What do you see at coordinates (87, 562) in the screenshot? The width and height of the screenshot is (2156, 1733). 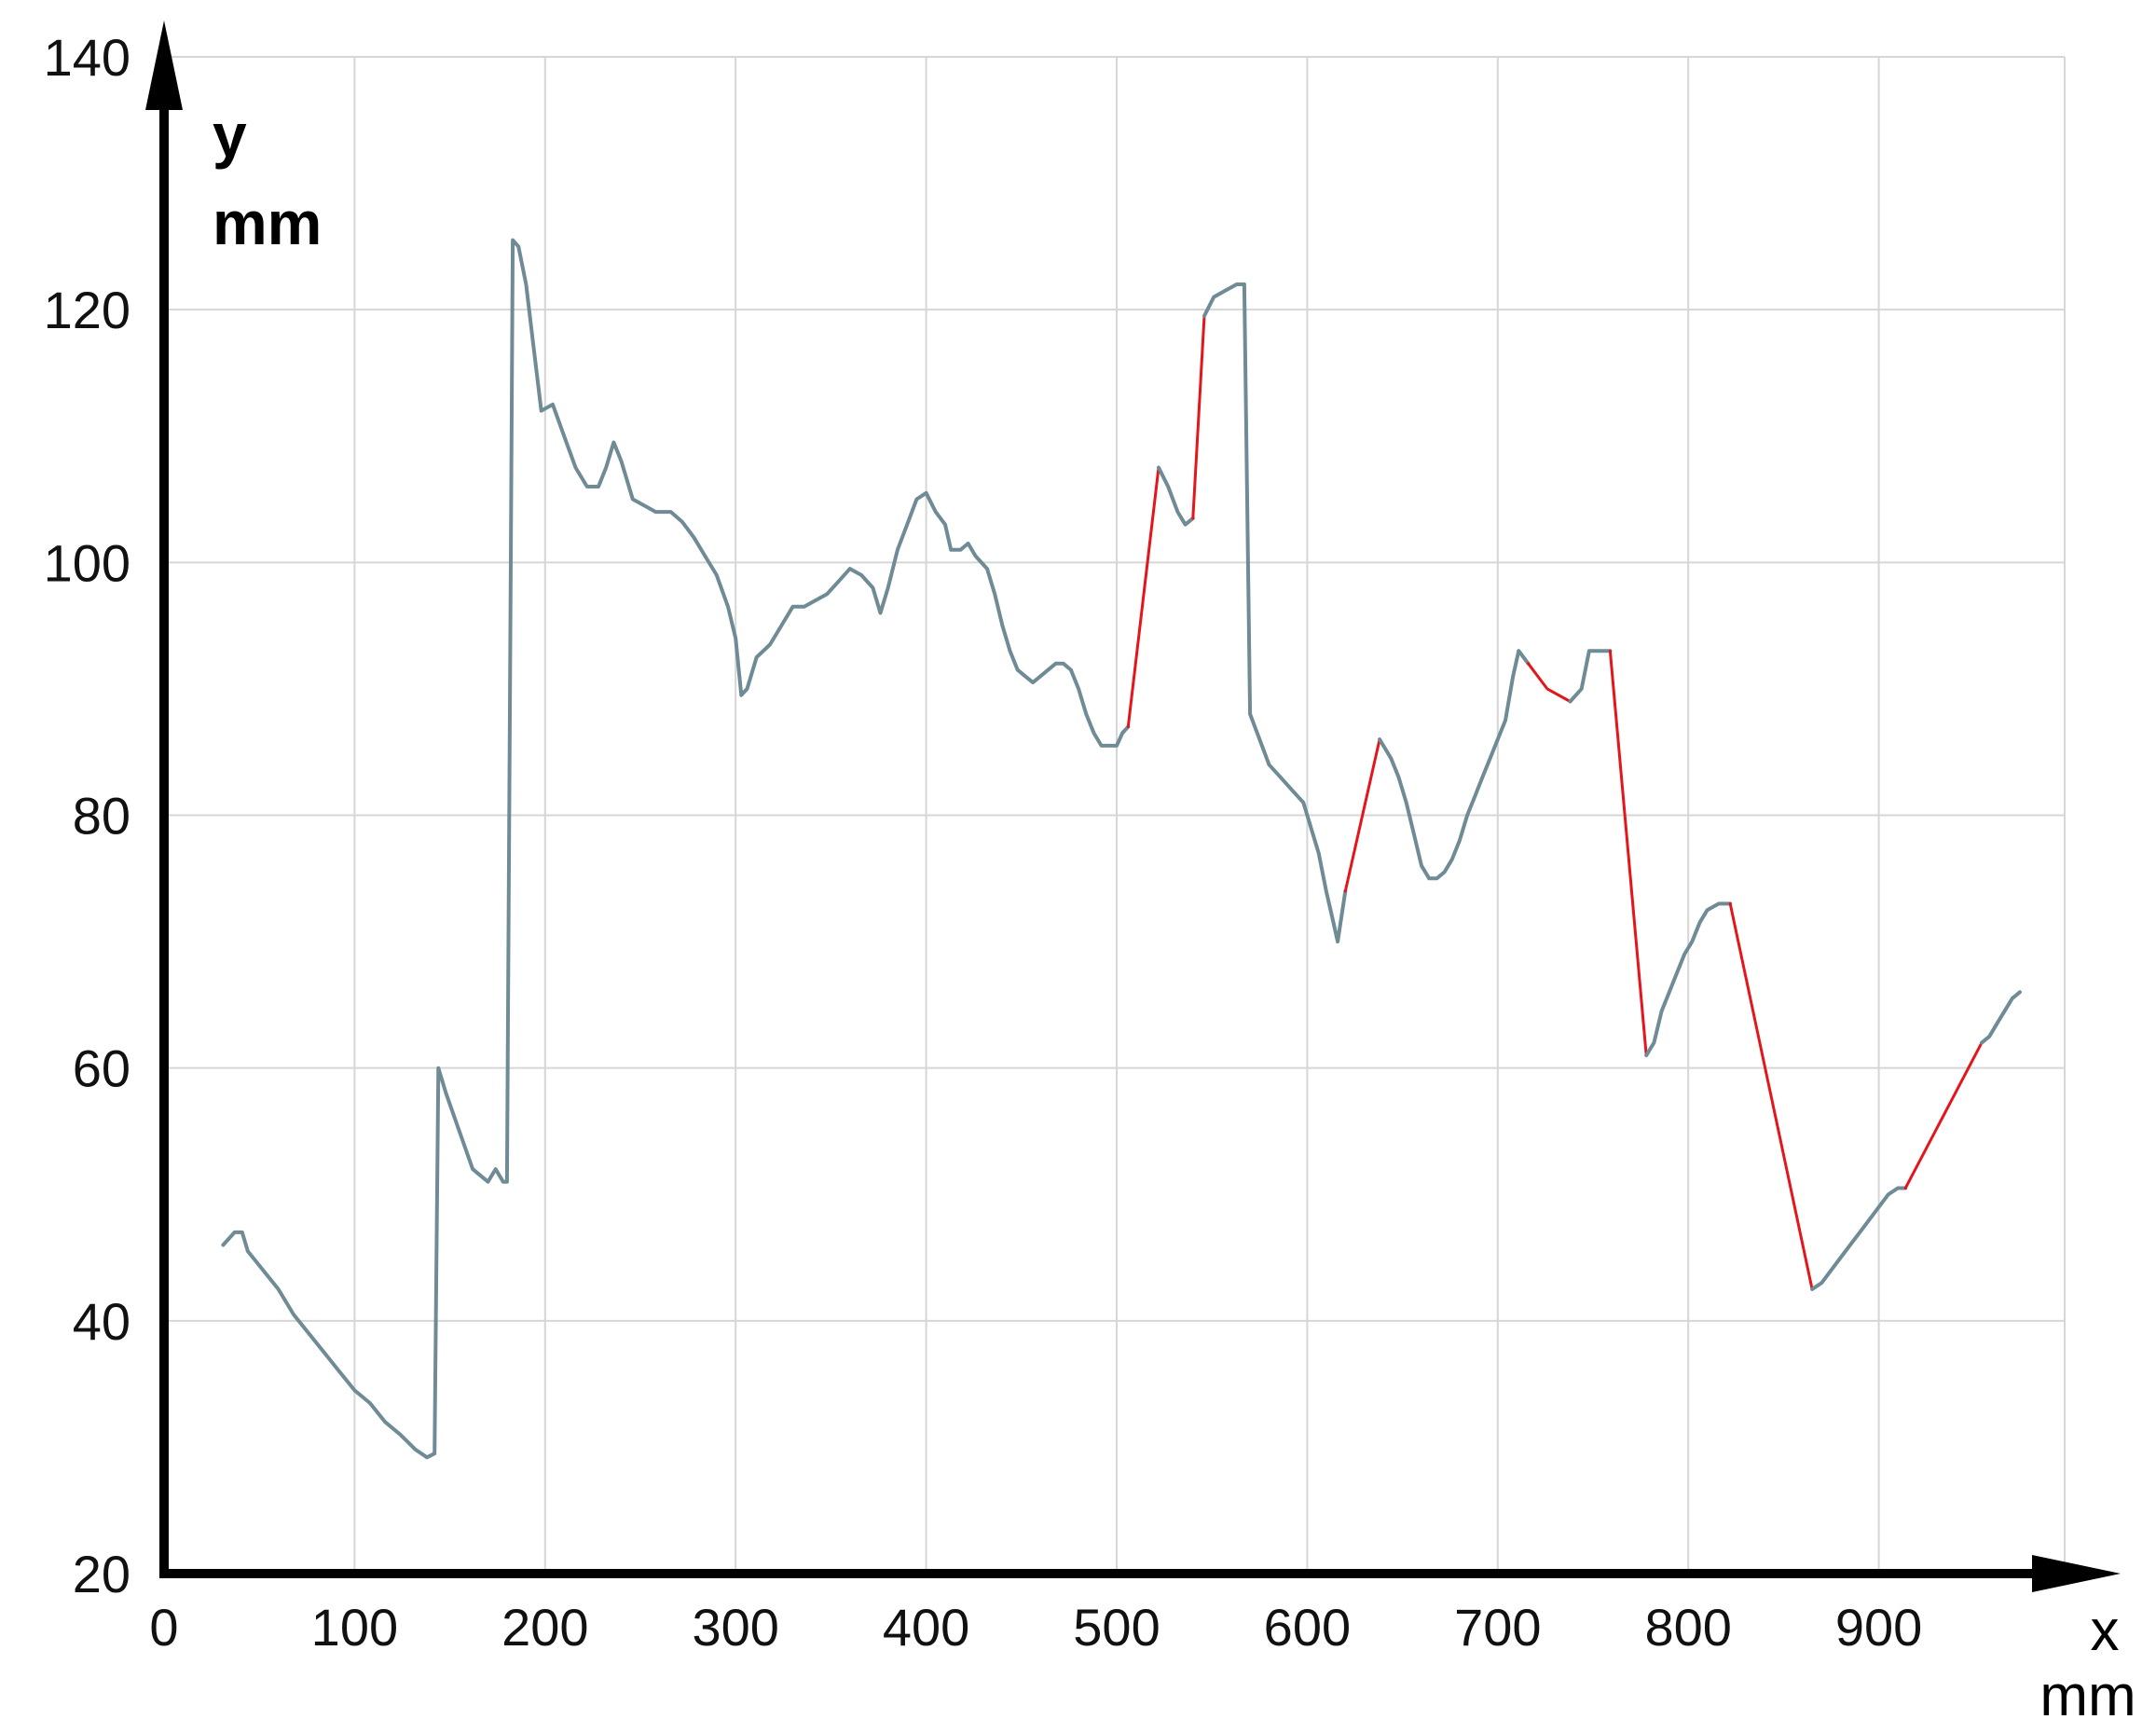 I see `y-tick-label: 100` at bounding box center [87, 562].